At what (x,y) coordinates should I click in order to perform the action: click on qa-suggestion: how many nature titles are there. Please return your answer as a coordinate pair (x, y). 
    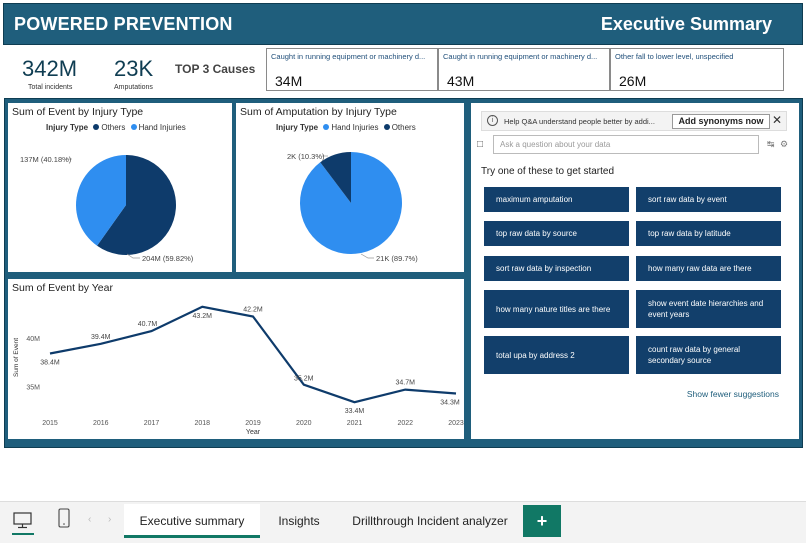
    Looking at the image, I should click on (556, 309).